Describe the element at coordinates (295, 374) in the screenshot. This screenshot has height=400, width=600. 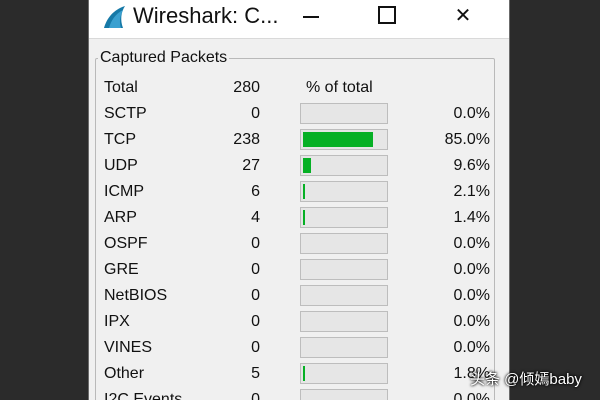
I see `table-row: Other 5 1.8%` at that location.